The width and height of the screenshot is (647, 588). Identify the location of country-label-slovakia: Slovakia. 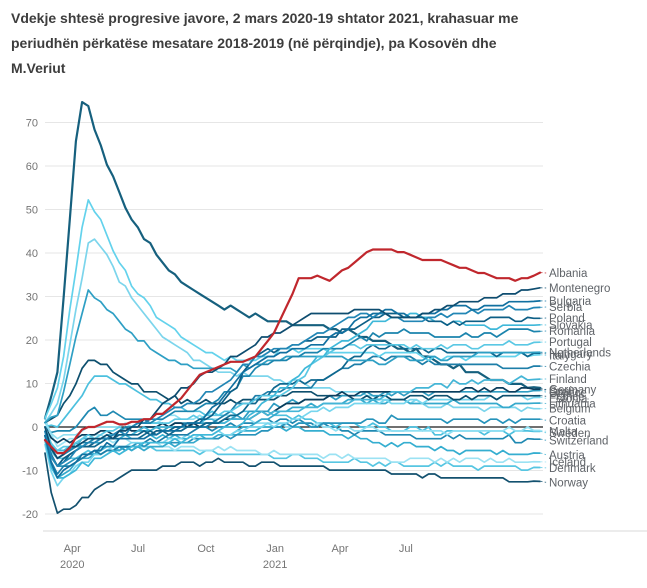
(571, 326).